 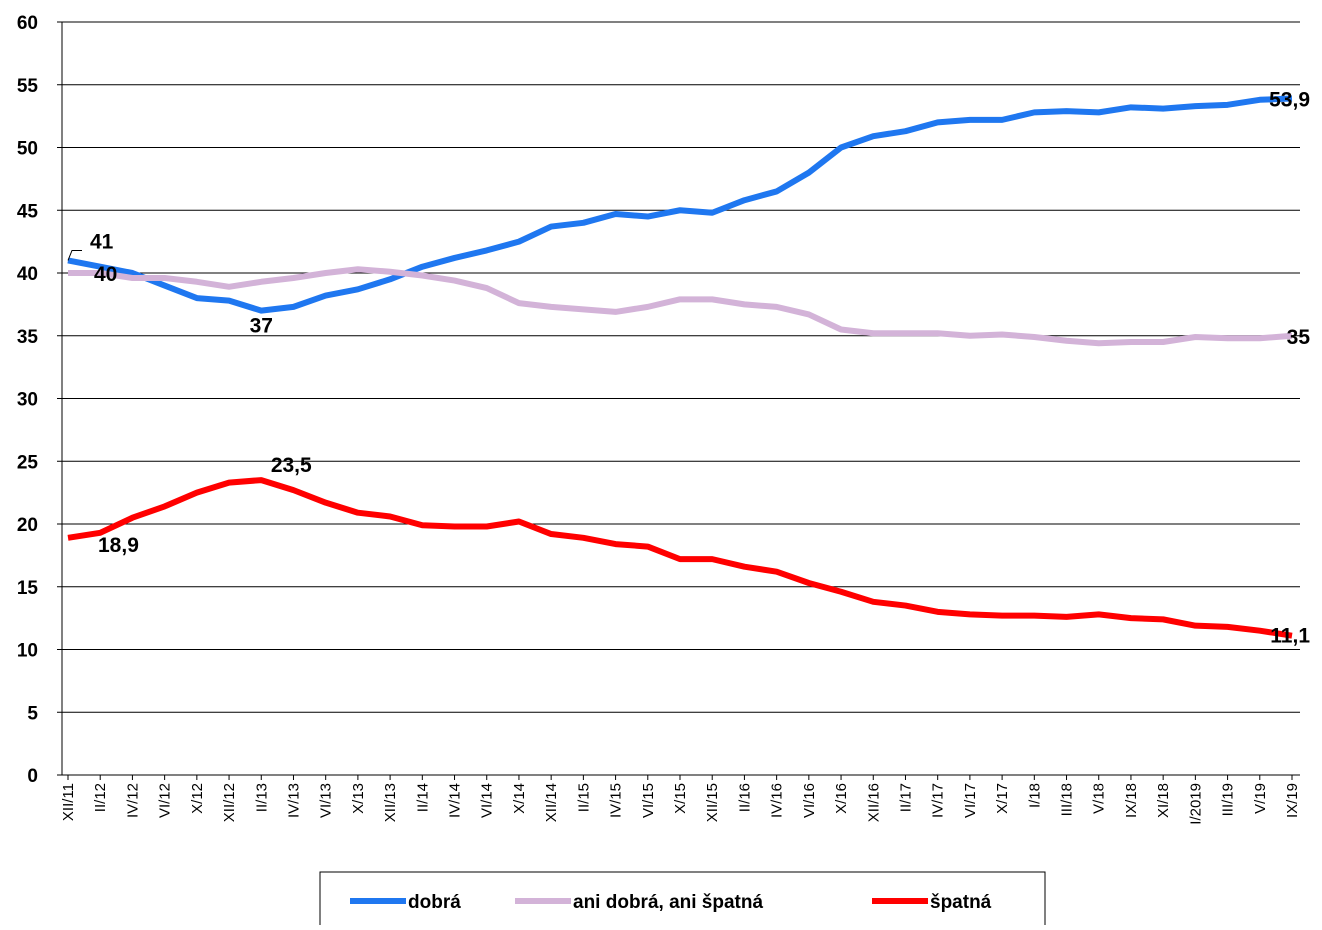 What do you see at coordinates (777, 800) in the screenshot?
I see `x-tick-label: IV/16` at bounding box center [777, 800].